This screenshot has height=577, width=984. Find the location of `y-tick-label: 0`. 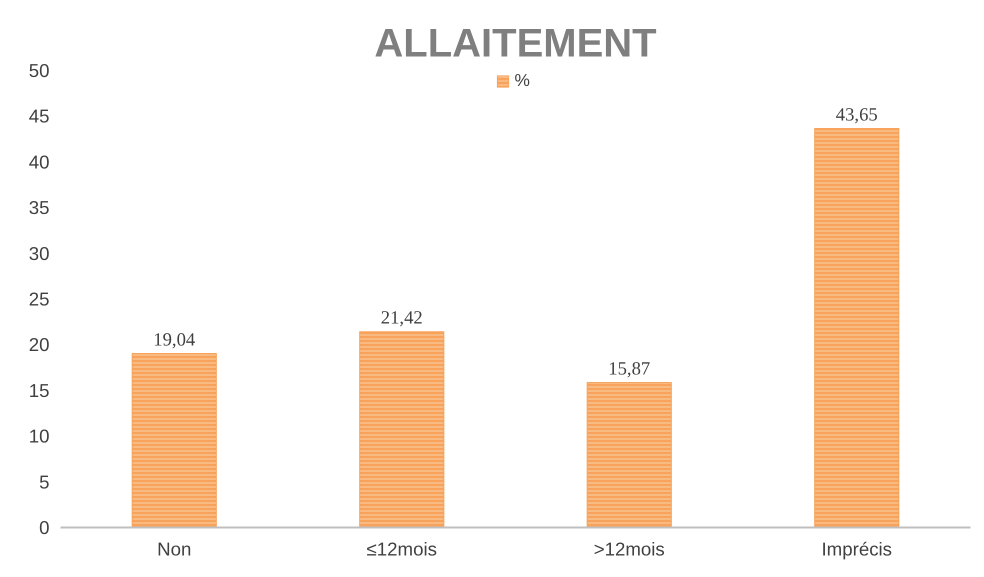

y-tick-label: 0 is located at coordinates (44, 527).